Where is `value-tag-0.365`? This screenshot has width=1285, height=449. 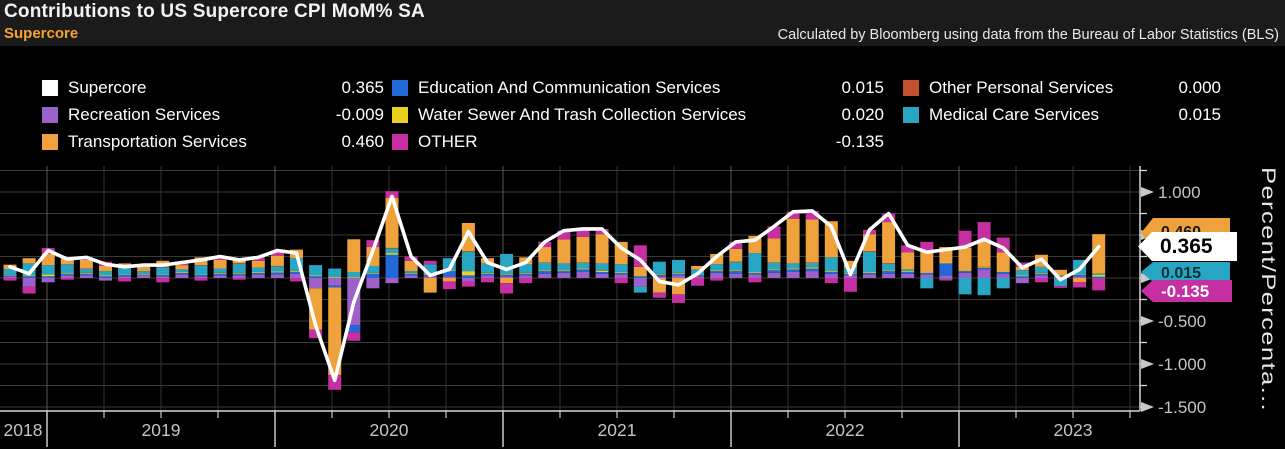 value-tag-0.365 is located at coordinates (1187, 246).